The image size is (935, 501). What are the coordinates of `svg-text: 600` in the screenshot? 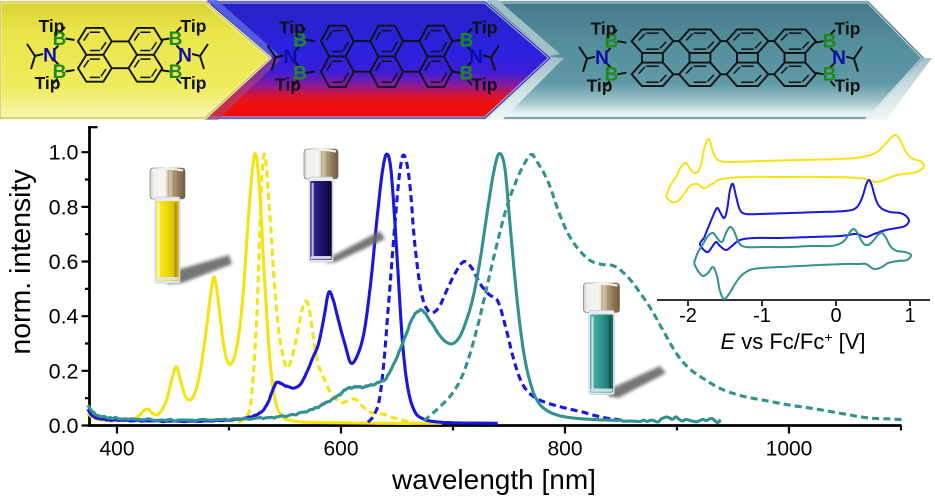 It's located at (340, 449).